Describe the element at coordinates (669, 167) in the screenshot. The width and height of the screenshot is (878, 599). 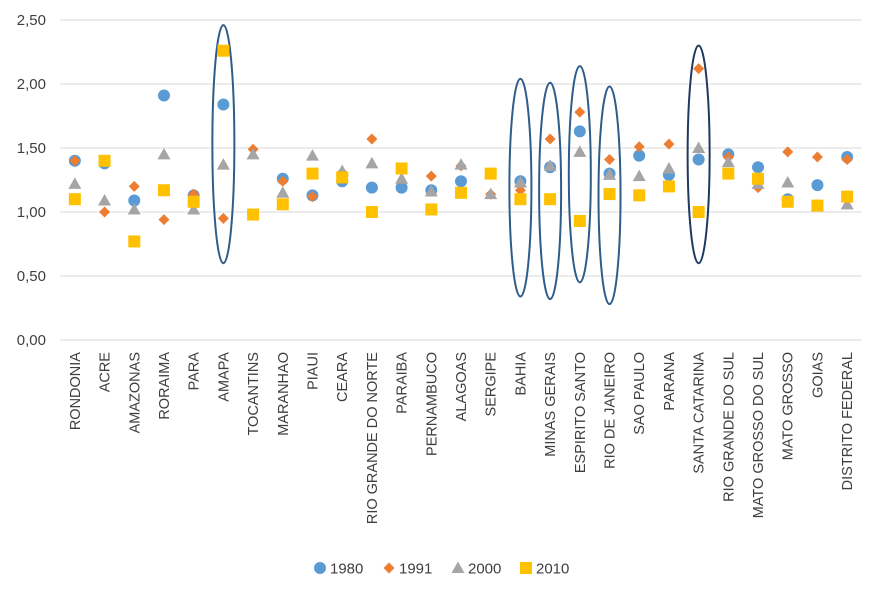
I see `point-2000-parana` at that location.